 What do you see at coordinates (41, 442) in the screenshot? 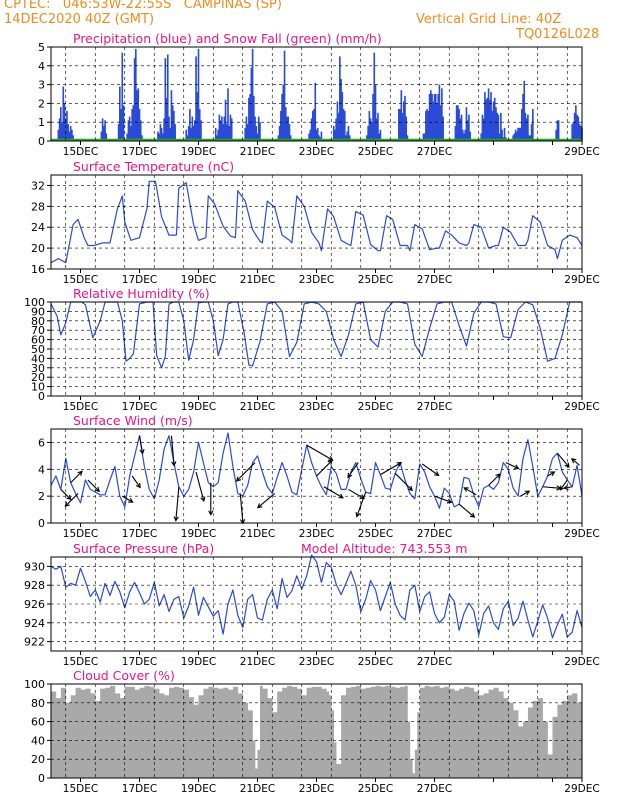
I see `y-tick-label: 6` at bounding box center [41, 442].